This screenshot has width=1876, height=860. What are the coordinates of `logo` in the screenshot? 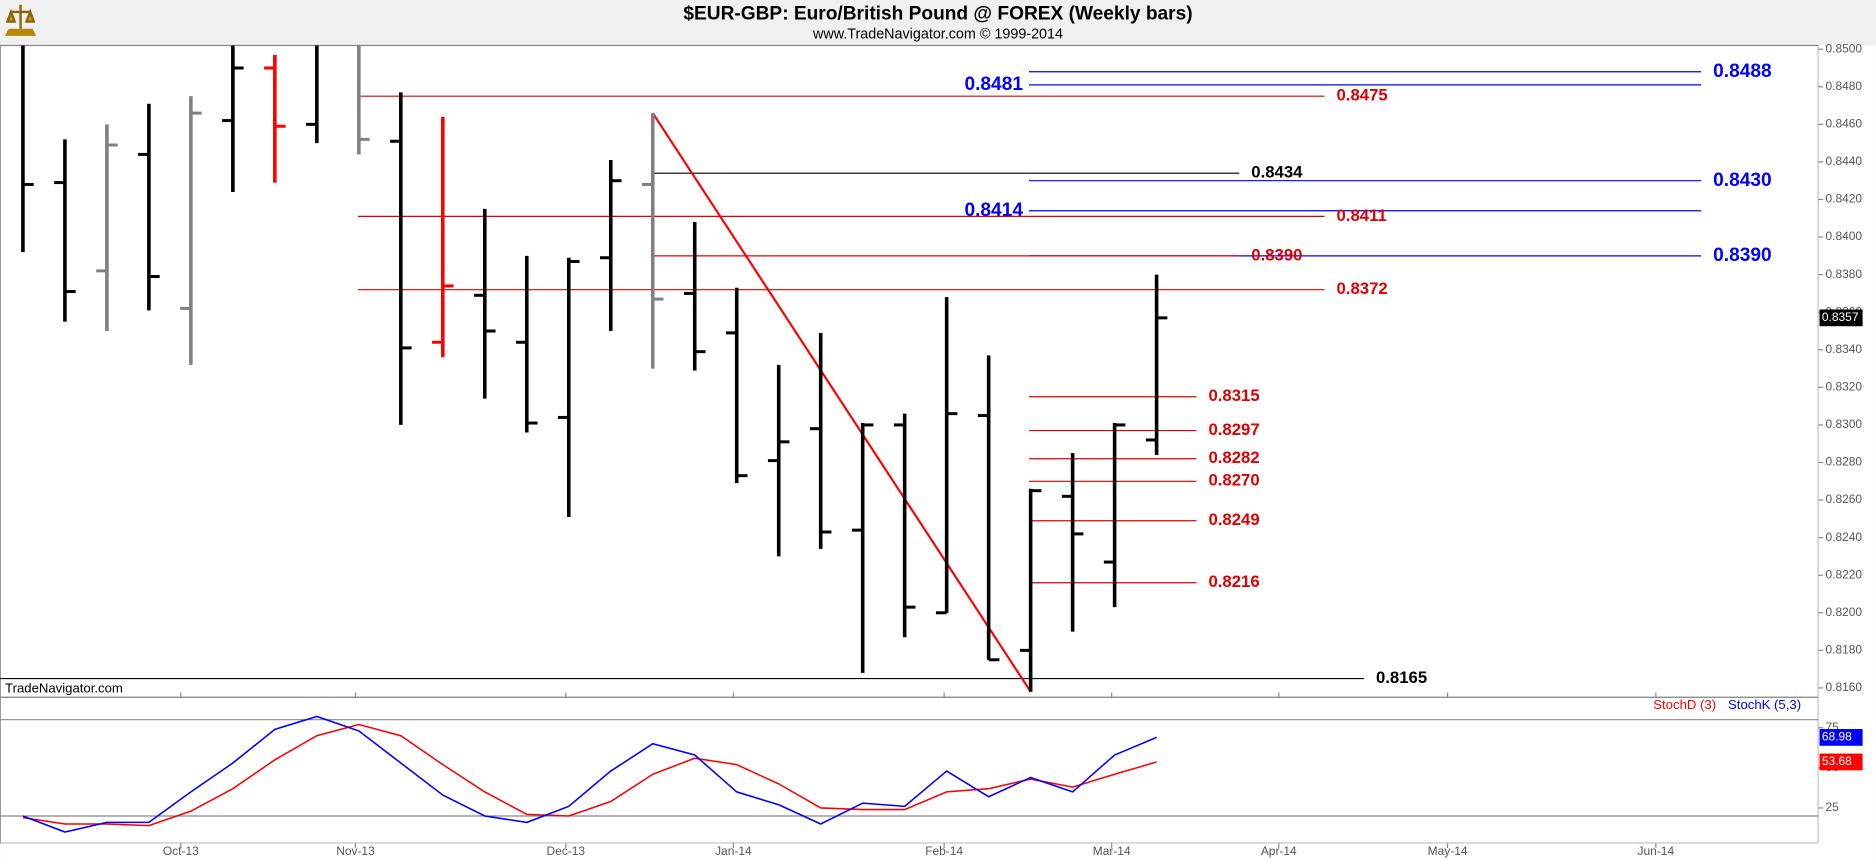 It's located at (21, 20).